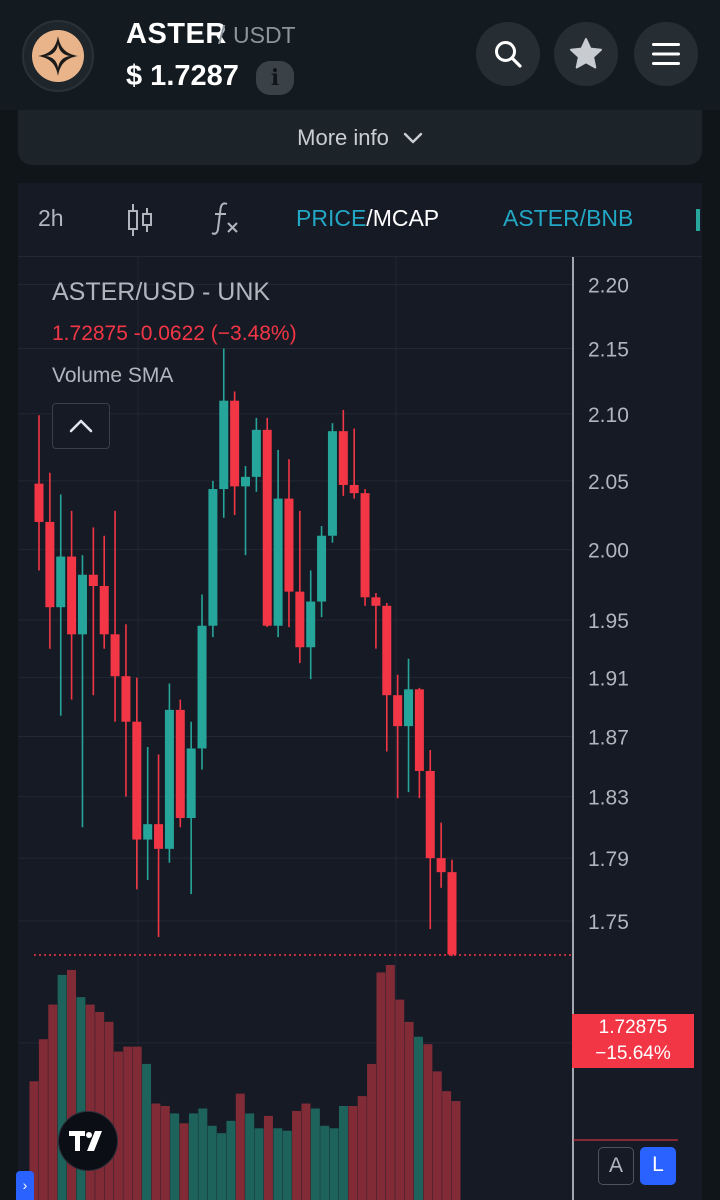  Describe the element at coordinates (608, 798) in the screenshot. I see `y-axis-tick-label: 1.83` at that location.